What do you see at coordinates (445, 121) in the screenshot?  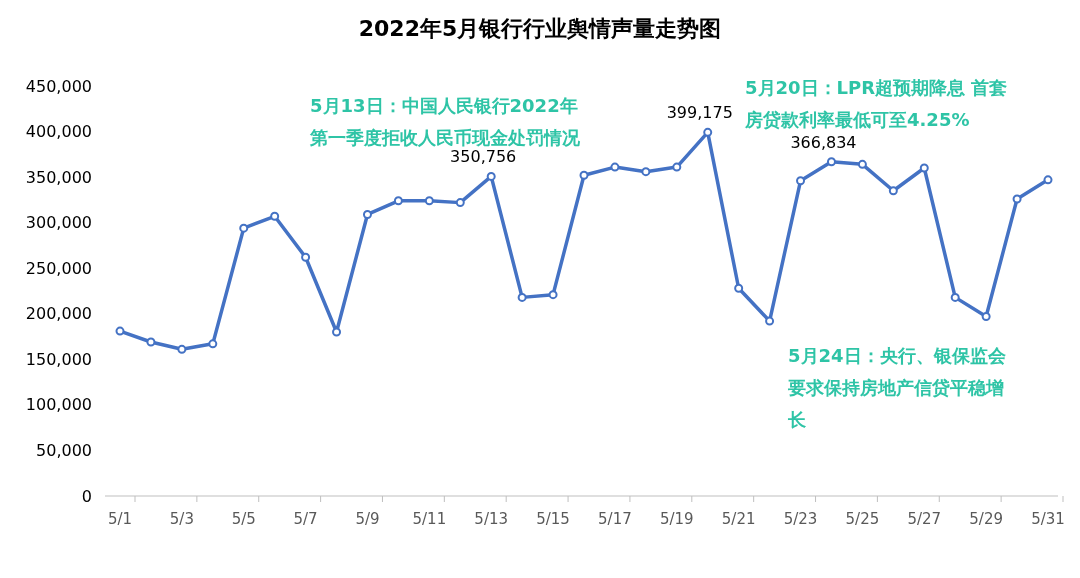 I see `annotation: 5月13日：中国人民银行2022年第一季度拒收人民币现金处罚情况` at bounding box center [445, 121].